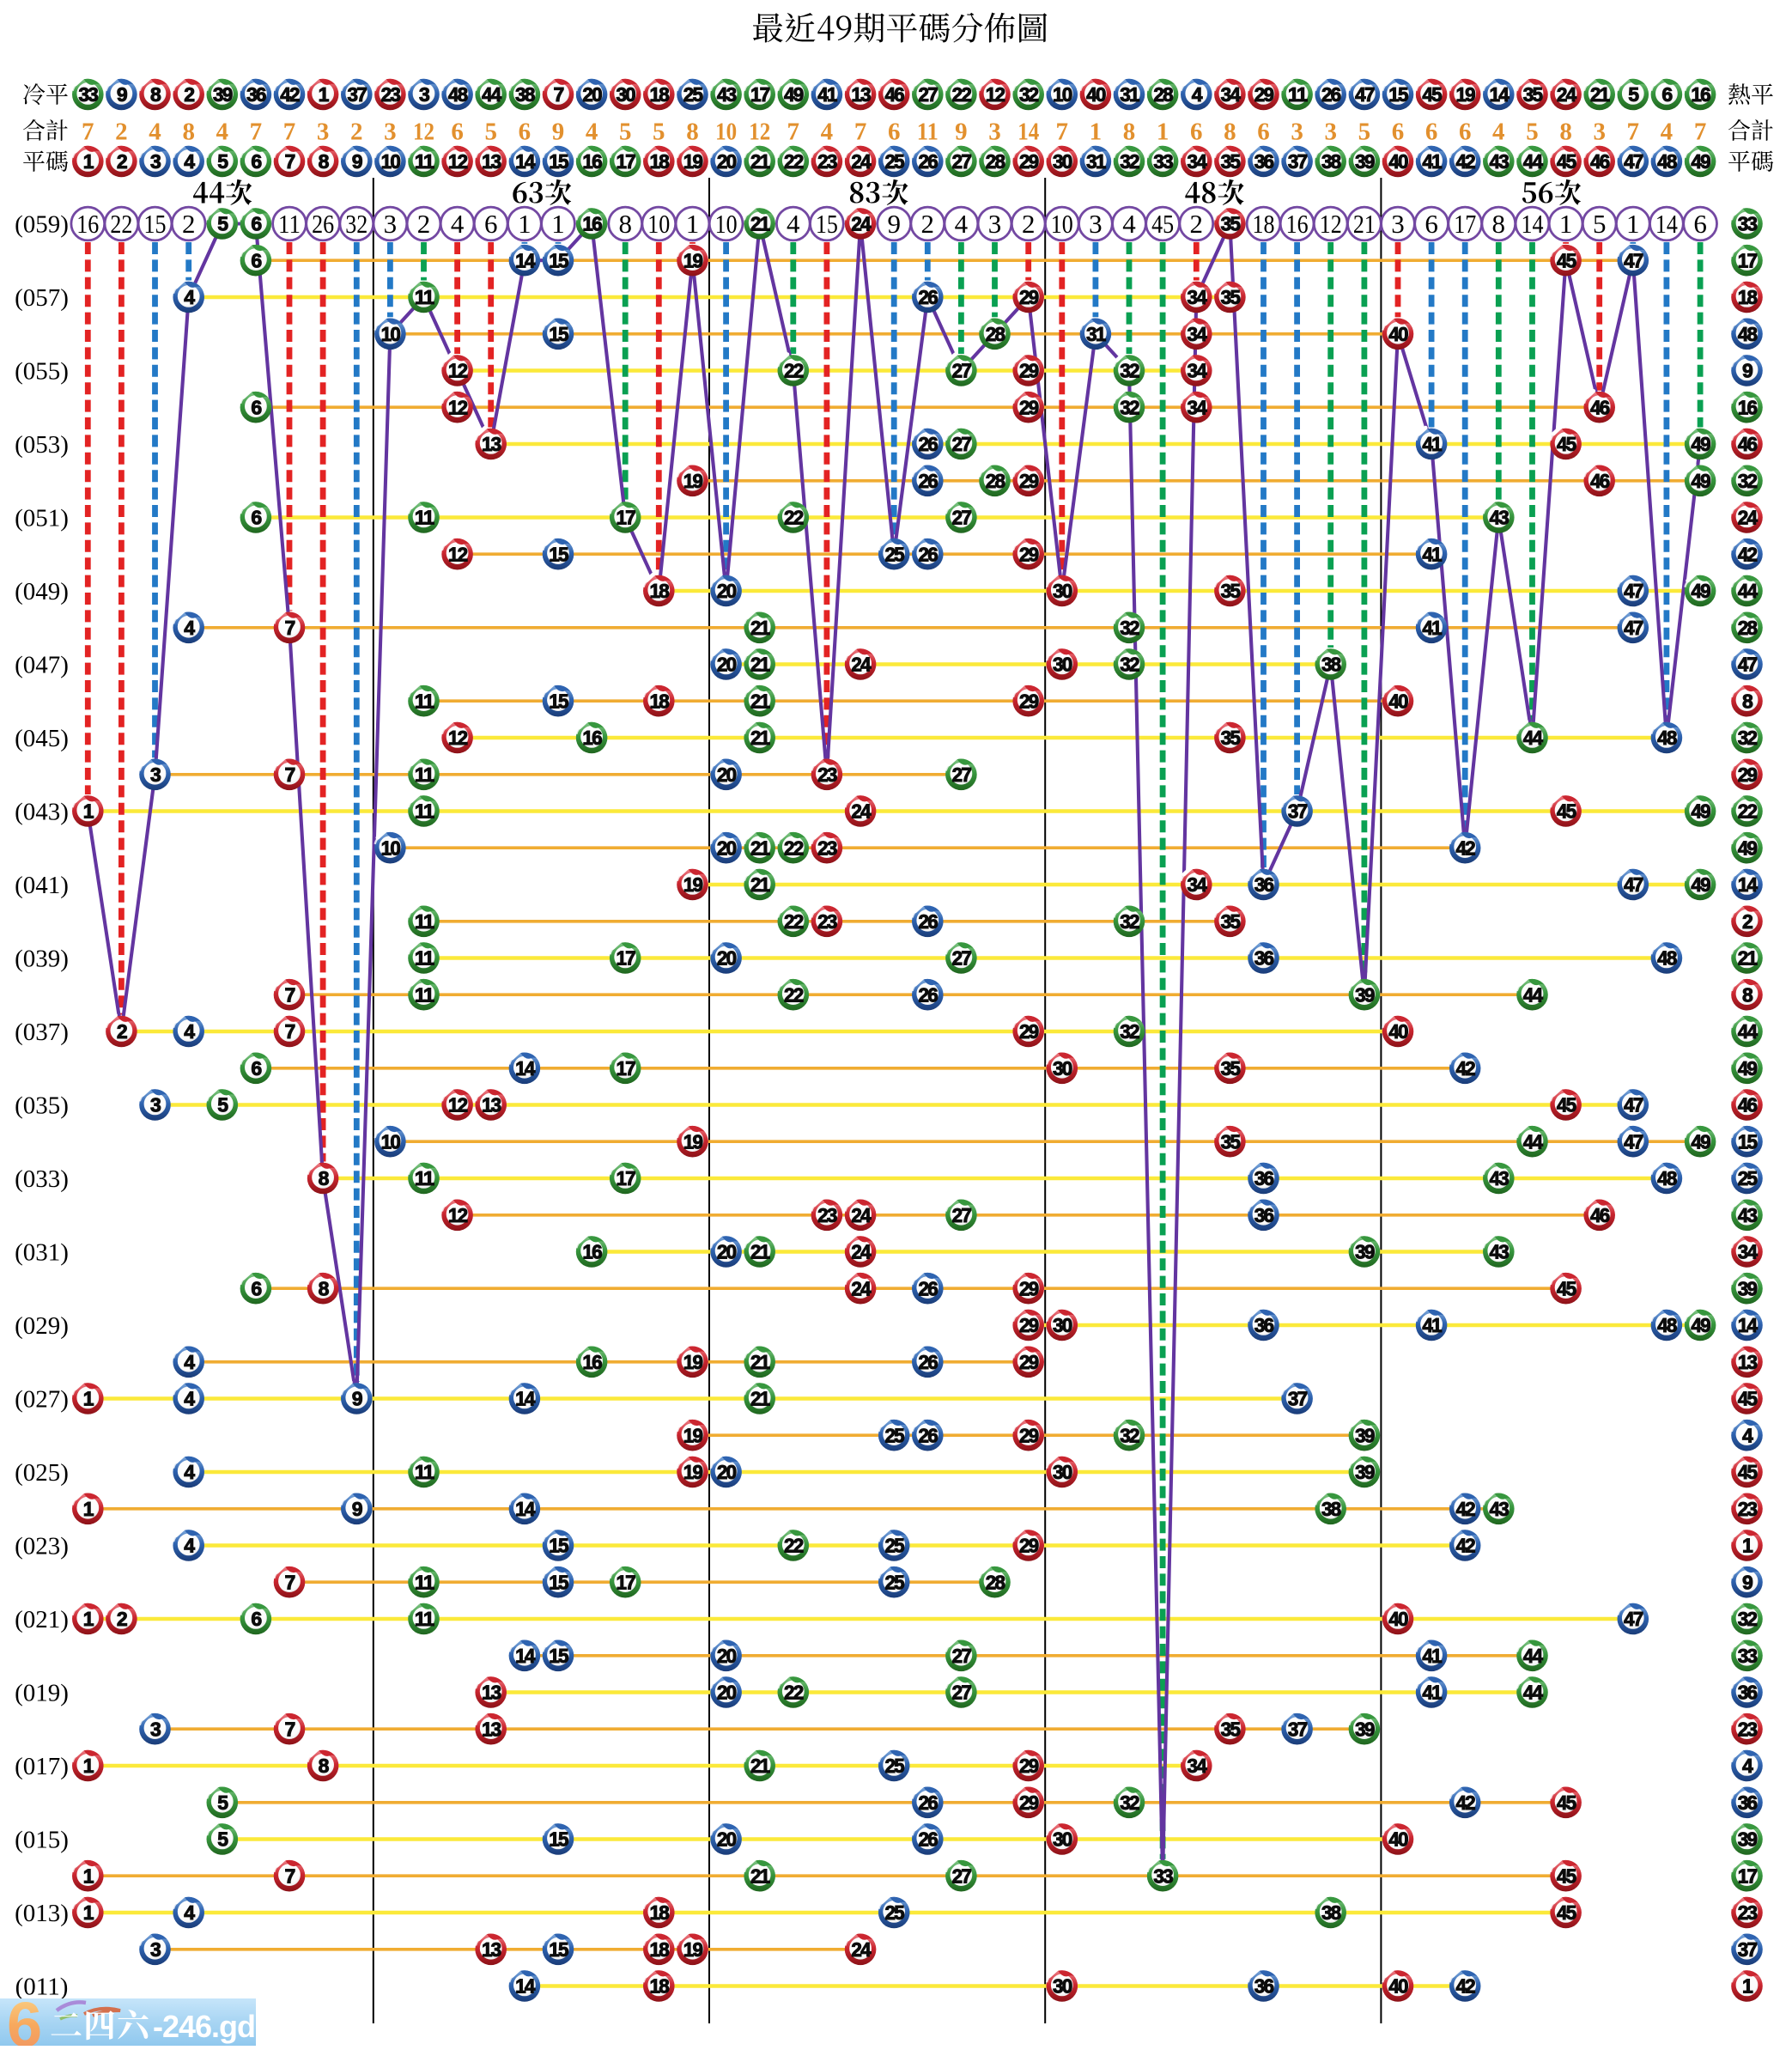  Describe the element at coordinates (1331, 1509) in the screenshot. I see `svg-text: 38` at that location.